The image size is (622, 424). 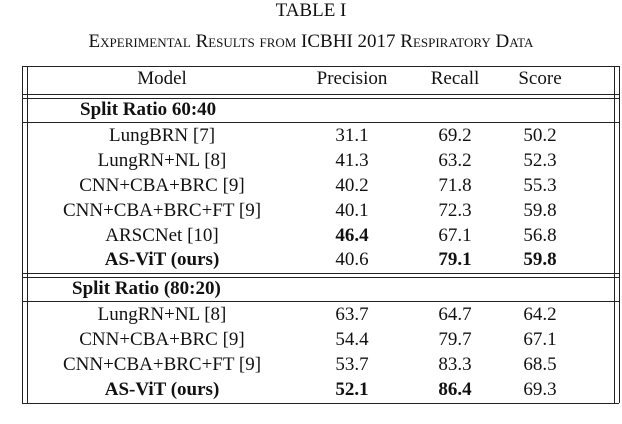 I want to click on metric-cell: 53.7, so click(x=352, y=364).